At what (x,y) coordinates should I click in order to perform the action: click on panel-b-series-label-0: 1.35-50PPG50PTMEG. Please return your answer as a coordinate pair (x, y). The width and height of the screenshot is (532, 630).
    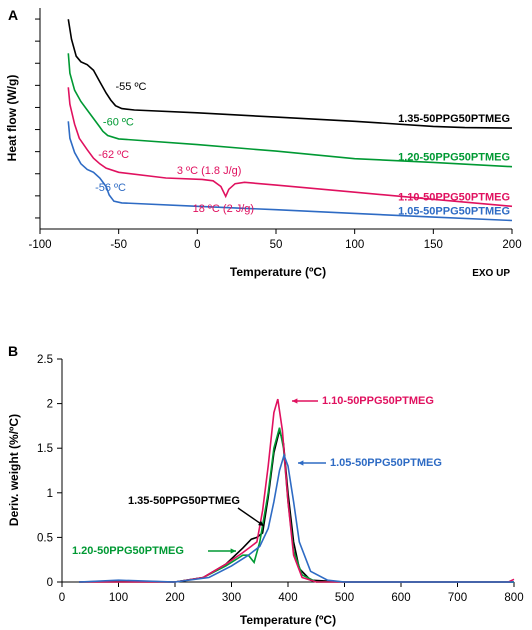
    Looking at the image, I should click on (184, 501).